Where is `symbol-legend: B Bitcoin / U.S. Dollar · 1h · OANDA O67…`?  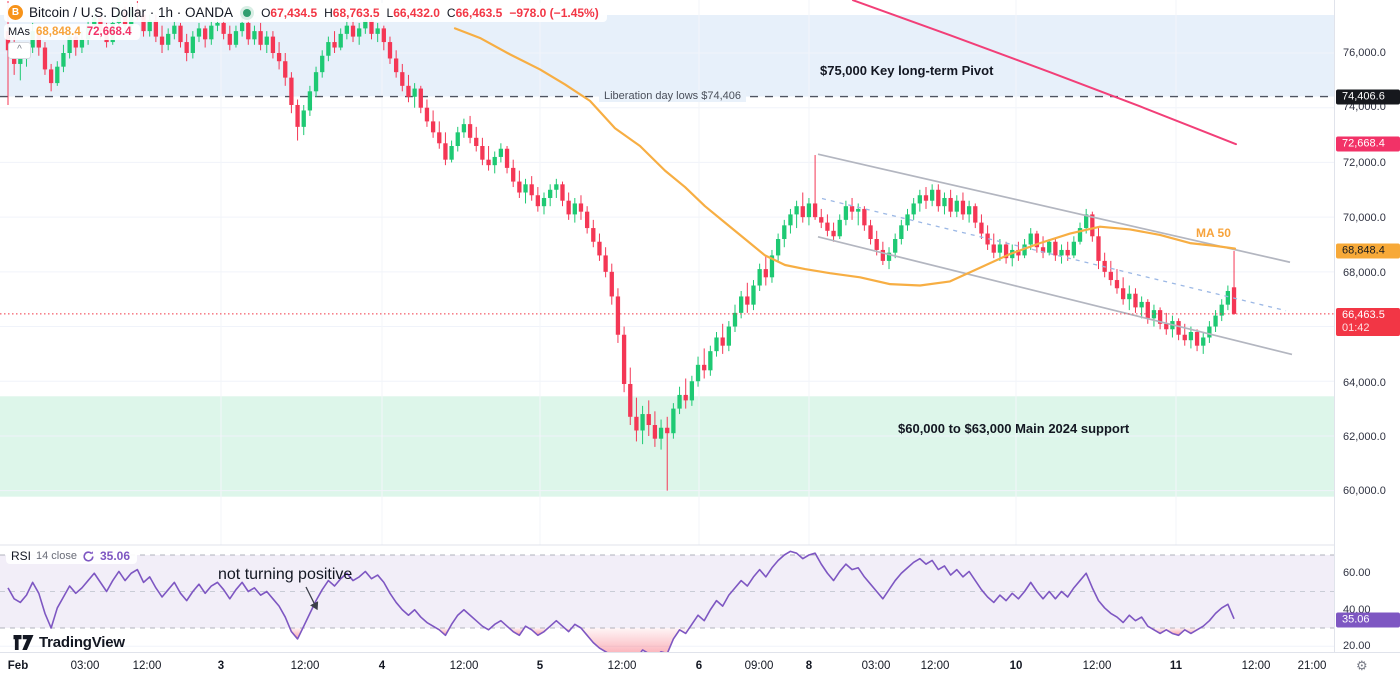
symbol-legend: B Bitcoin / U.S. Dollar · 1h · OANDA O67… is located at coordinates (305, 12).